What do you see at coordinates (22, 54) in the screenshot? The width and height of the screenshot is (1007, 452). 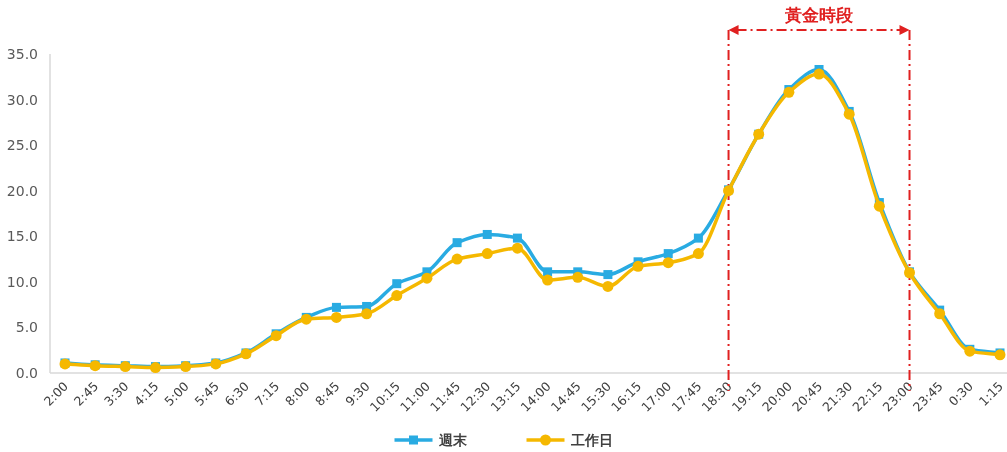 I see `y-tick-label: 35.0` at bounding box center [22, 54].